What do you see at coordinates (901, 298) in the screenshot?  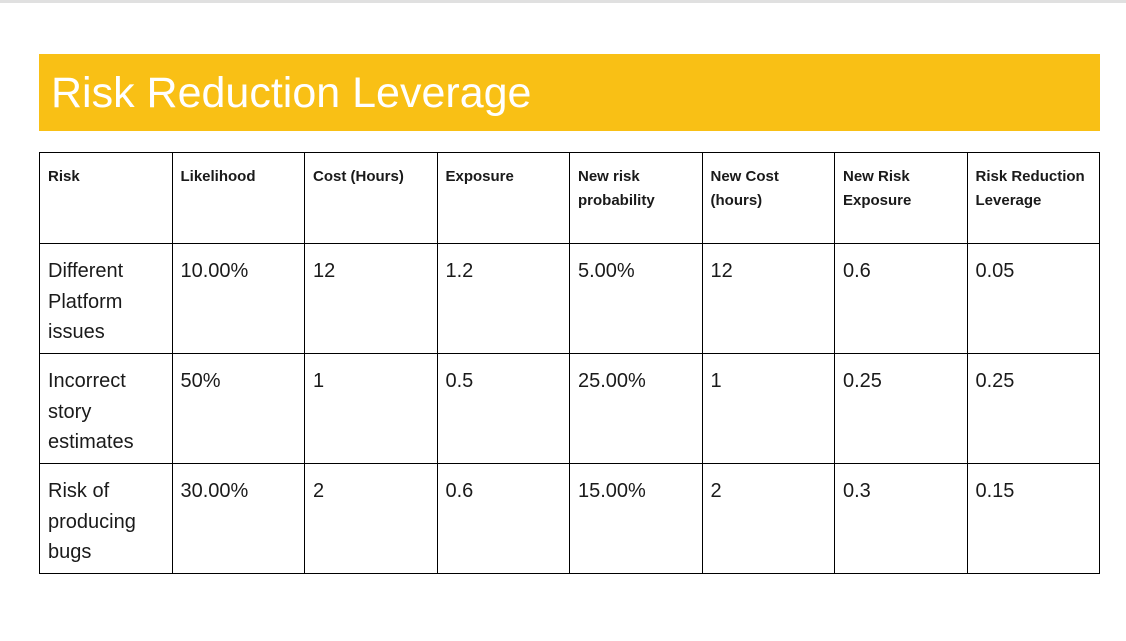 I see `cell-new-risk-exposure: 0.6` at bounding box center [901, 298].